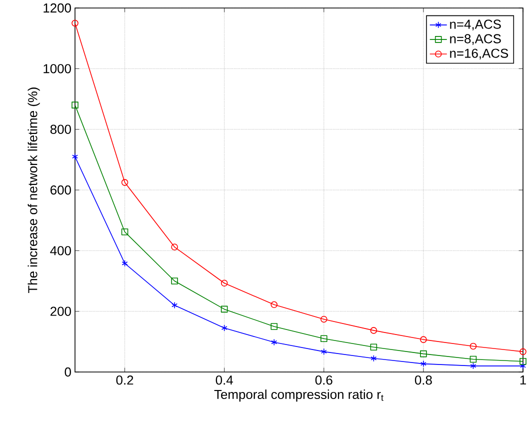 The width and height of the screenshot is (532, 434). Describe the element at coordinates (34, 190) in the screenshot. I see `y-axis-title: The increase of network lifetime (%)` at that location.